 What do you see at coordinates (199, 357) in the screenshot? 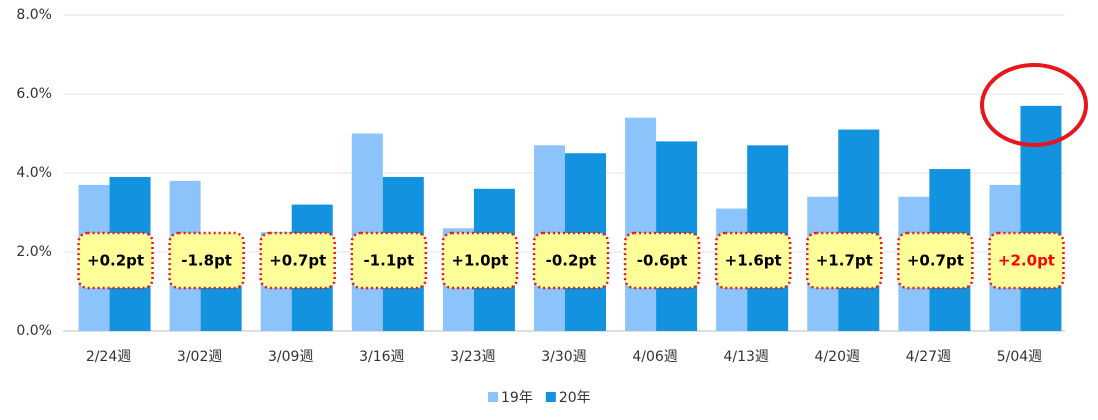
I see `x-tick-label: 3/02週` at bounding box center [199, 357].